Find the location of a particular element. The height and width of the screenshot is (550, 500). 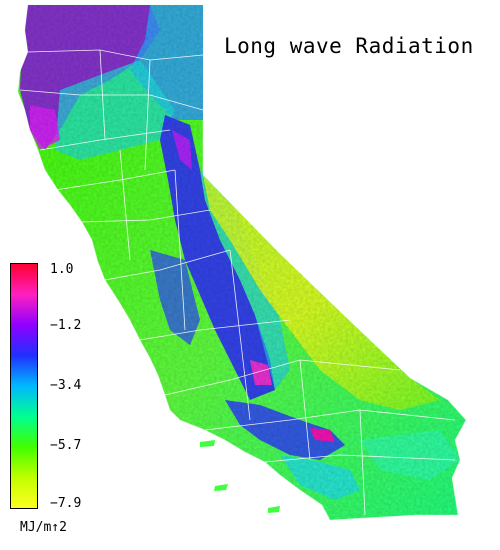

legend-unit-label: MJ/m↑2 is located at coordinates (43, 527).